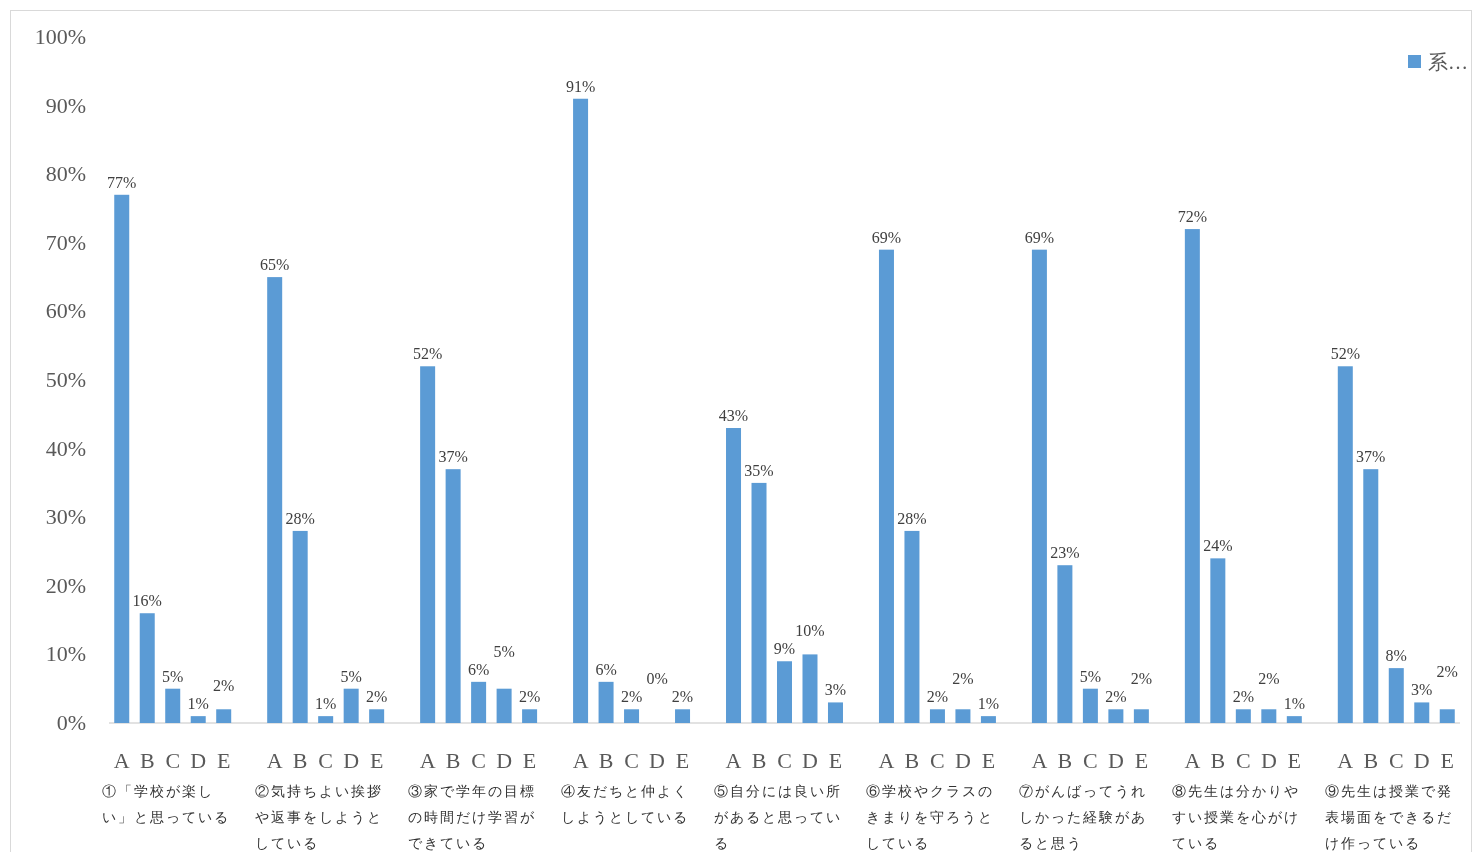  I want to click on text: ⑨先生は授業で発表場面をできるだけ作っている, so click(1389, 817).